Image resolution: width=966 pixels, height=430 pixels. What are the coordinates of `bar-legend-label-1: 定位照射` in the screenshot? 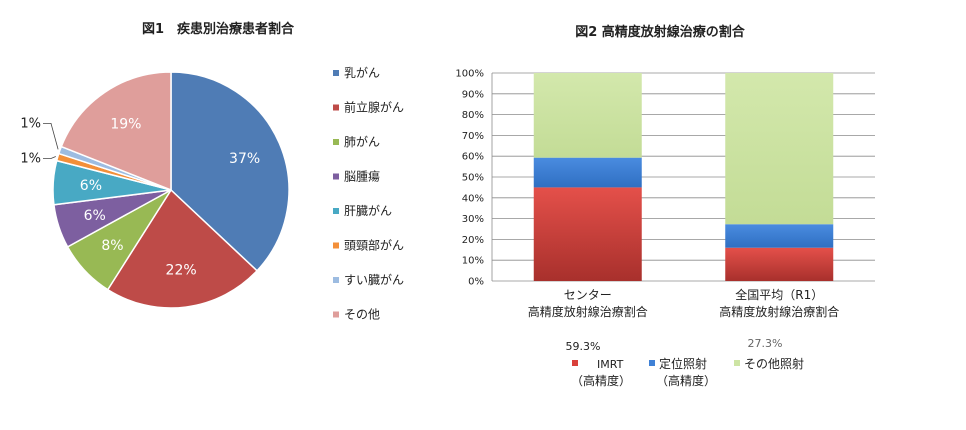 It's located at (683, 363).